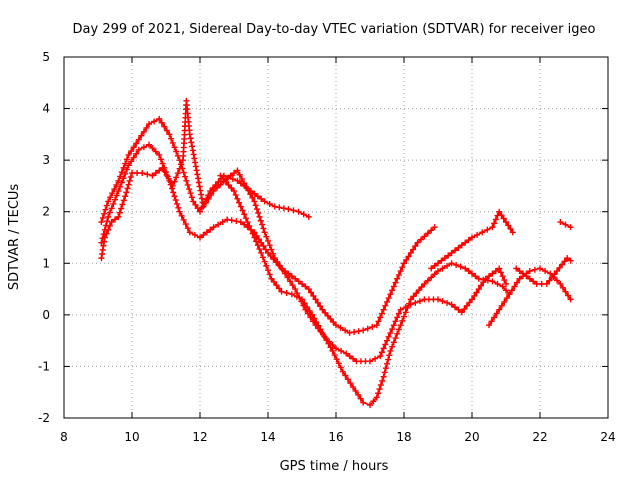 The height and width of the screenshot is (480, 640). I want to click on y-axis-label: SDTVAR / TECUs, so click(14, 237).